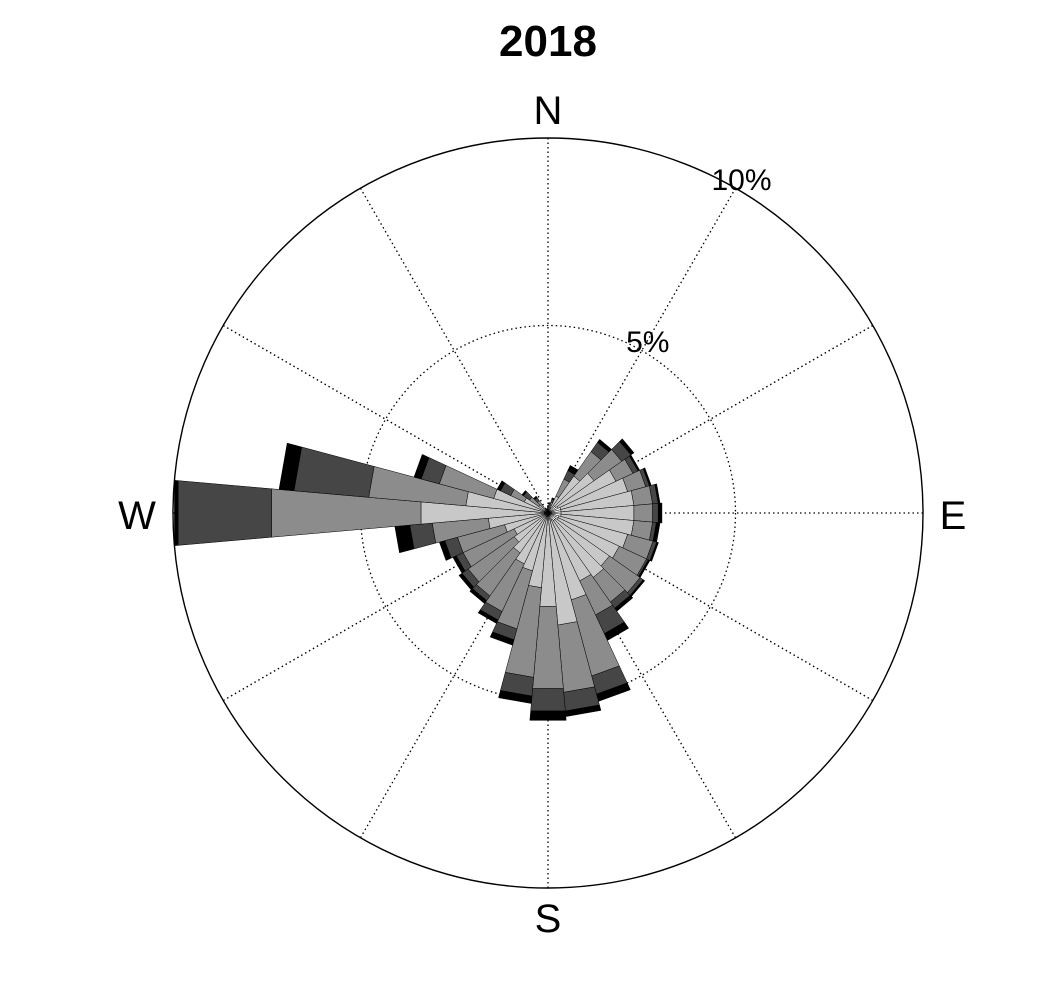 The width and height of the screenshot is (1060, 1005). Describe the element at coordinates (953, 516) in the screenshot. I see `compass-label-e: E` at that location.